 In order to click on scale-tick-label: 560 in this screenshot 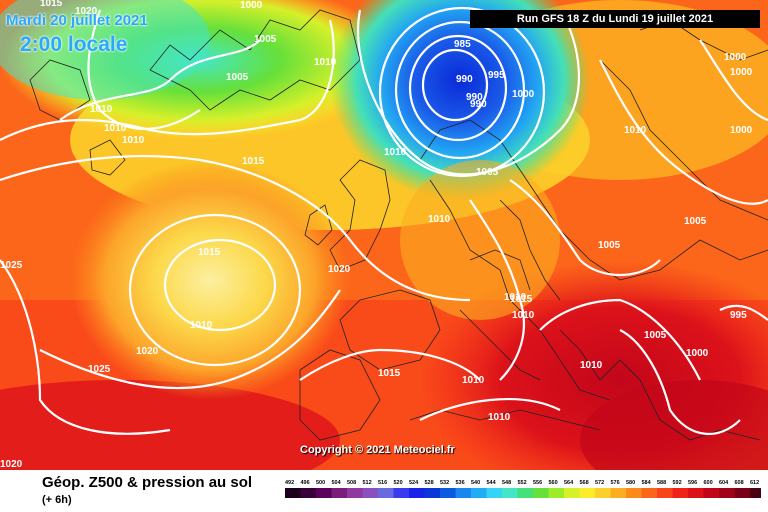, I will do `click(553, 483)`.